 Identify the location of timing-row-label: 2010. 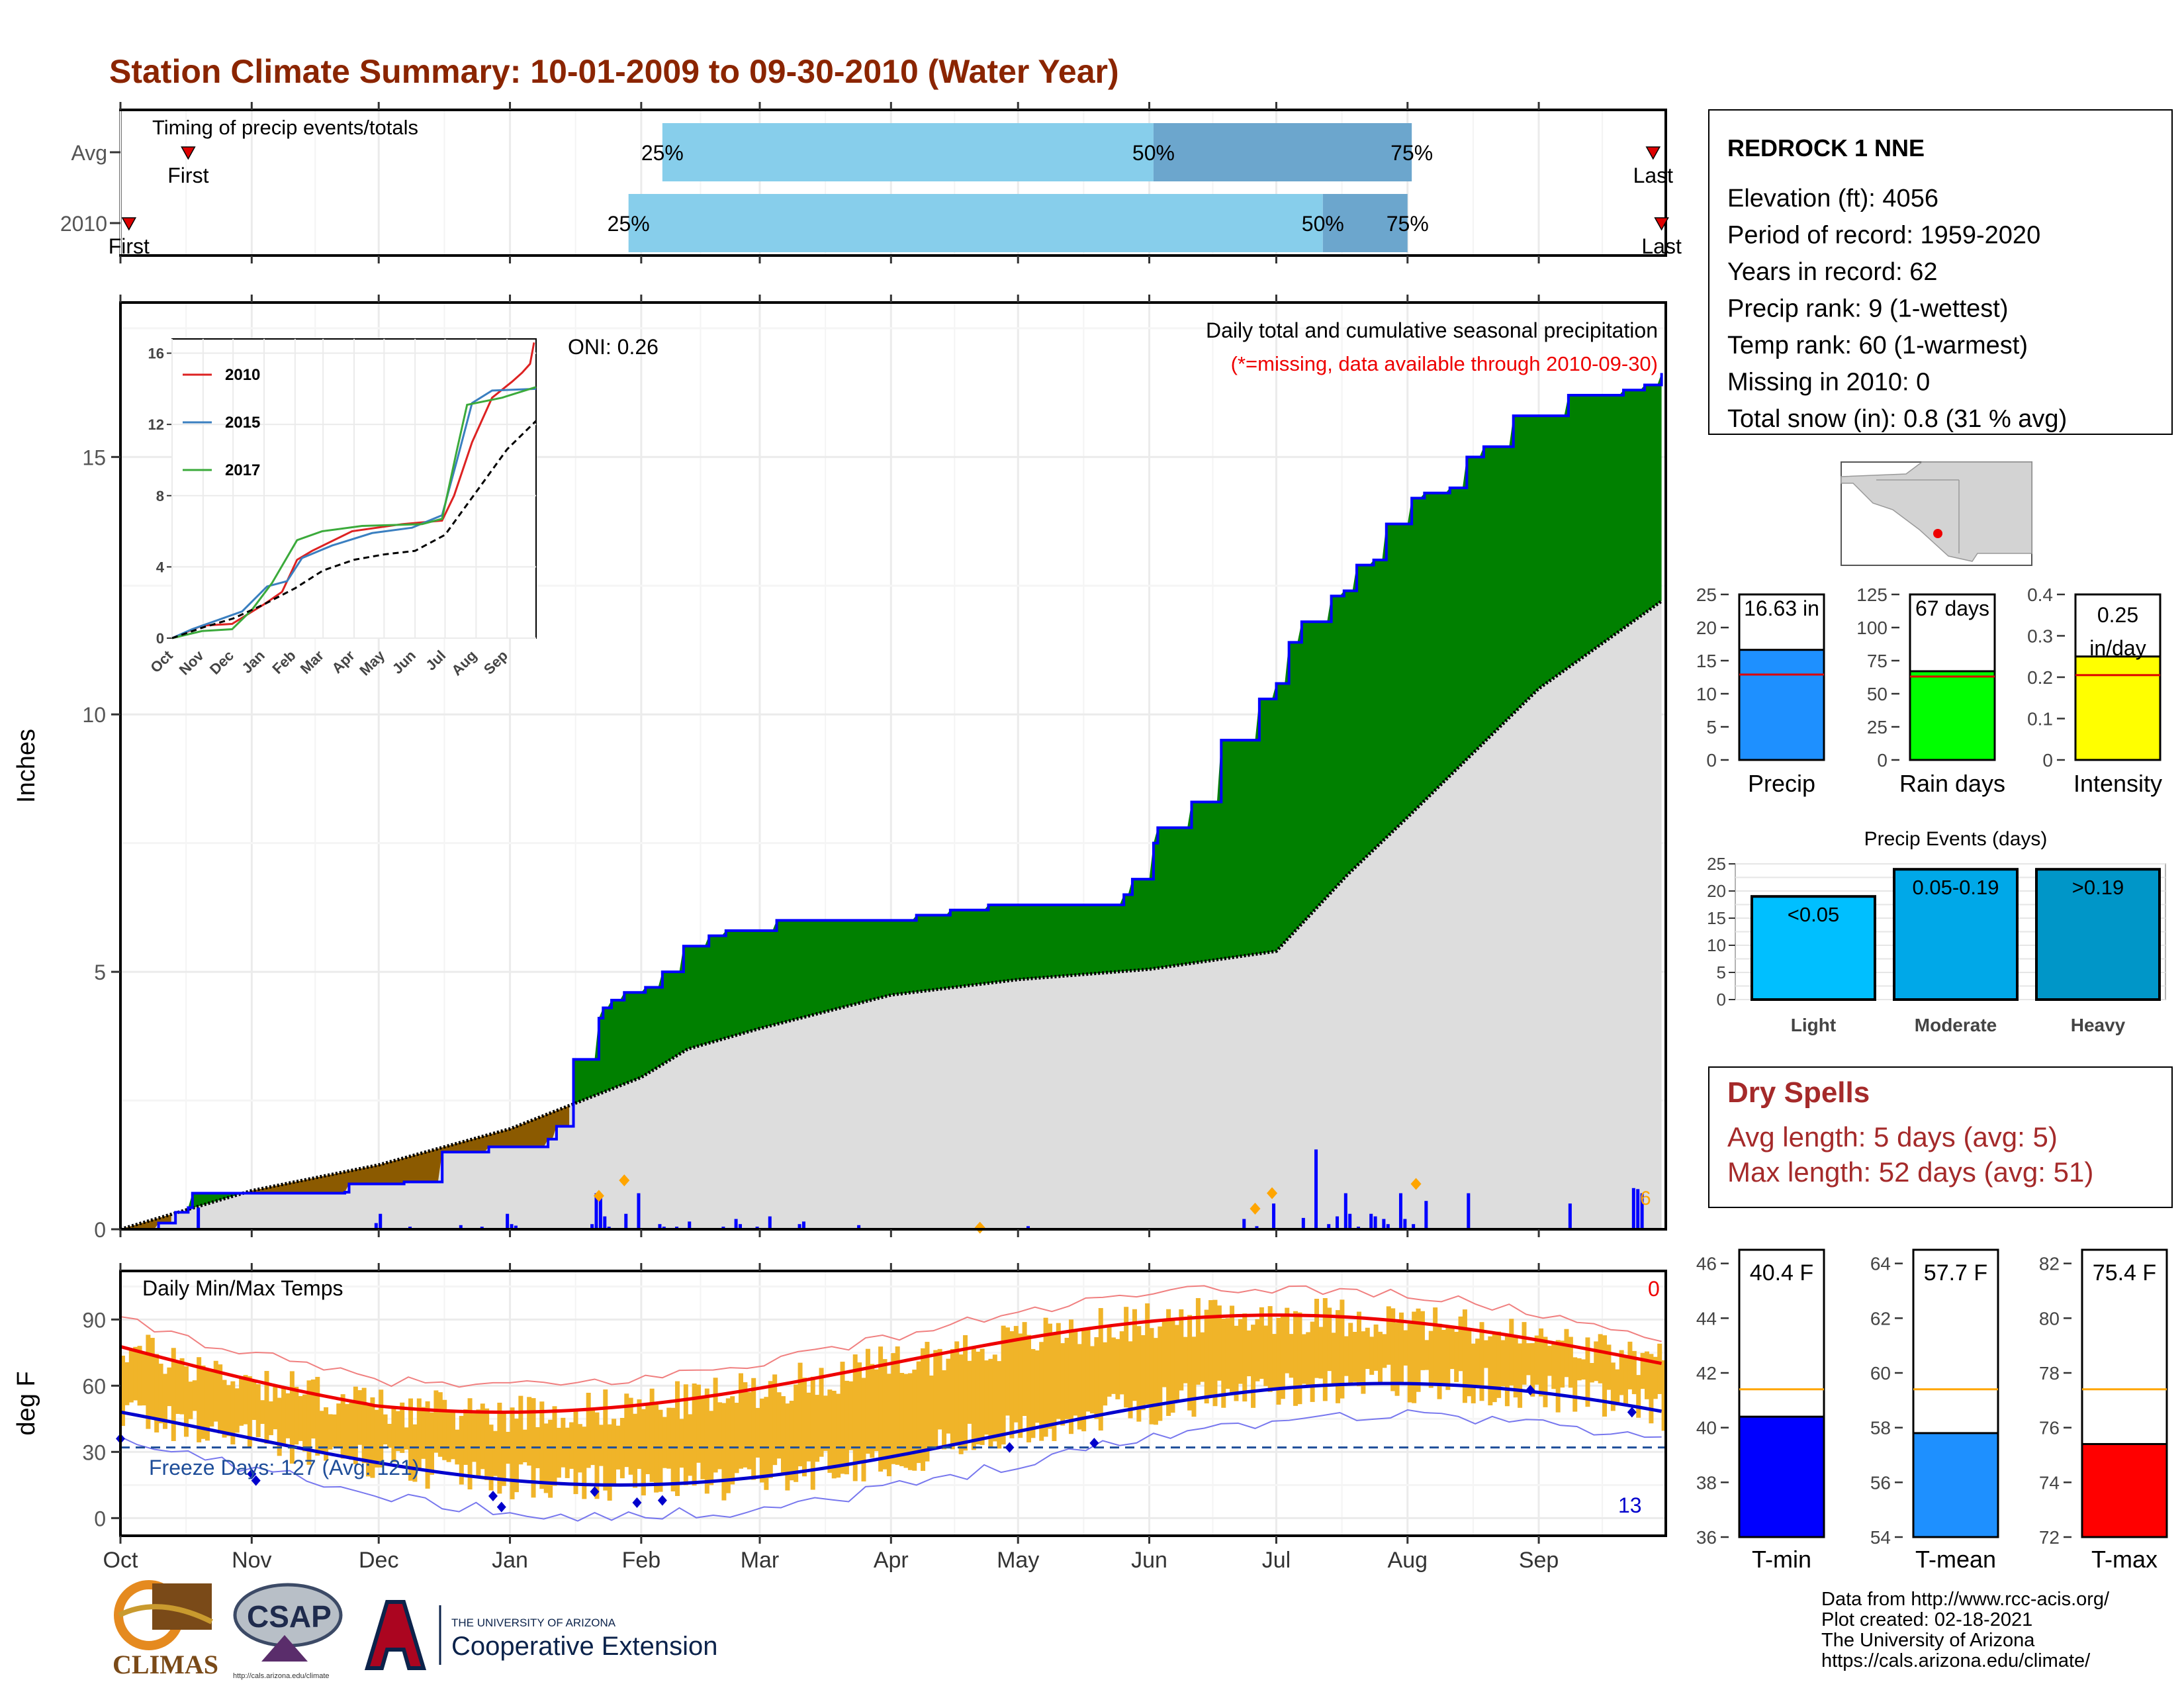
(83, 224).